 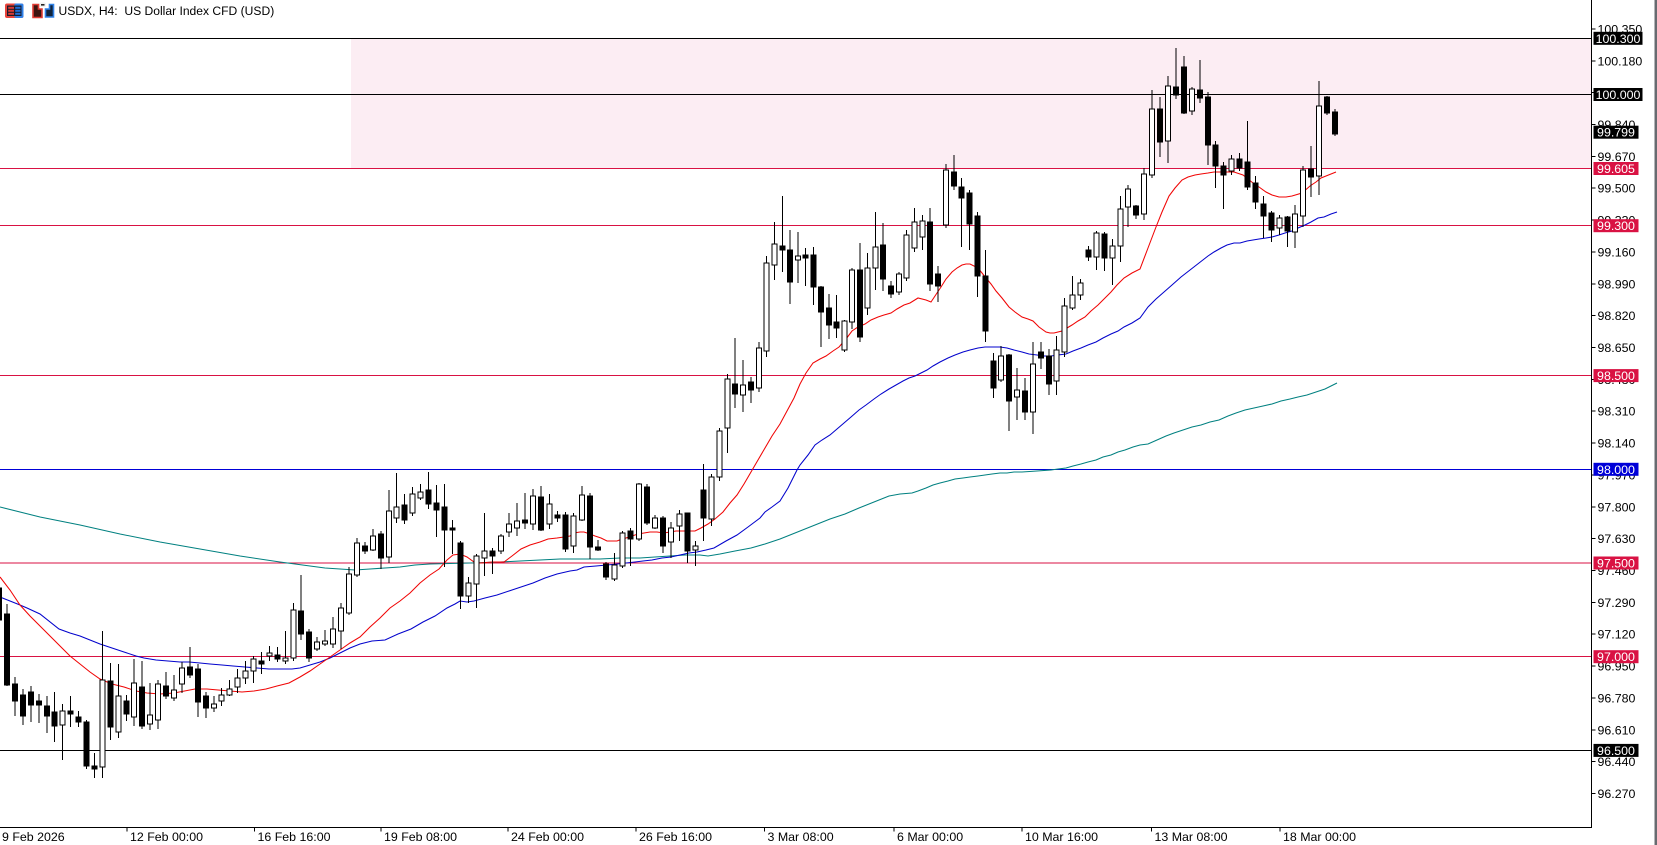 I want to click on svg-text: 99.670, so click(x=1617, y=157).